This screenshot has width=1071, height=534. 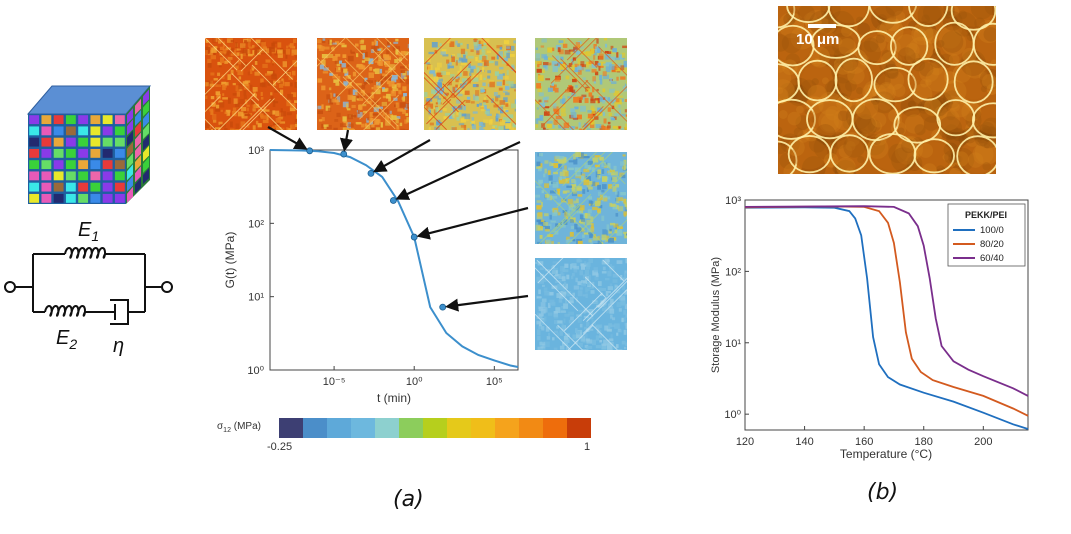 What do you see at coordinates (924, 442) in the screenshot?
I see `x-tick-label: 180` at bounding box center [924, 442].